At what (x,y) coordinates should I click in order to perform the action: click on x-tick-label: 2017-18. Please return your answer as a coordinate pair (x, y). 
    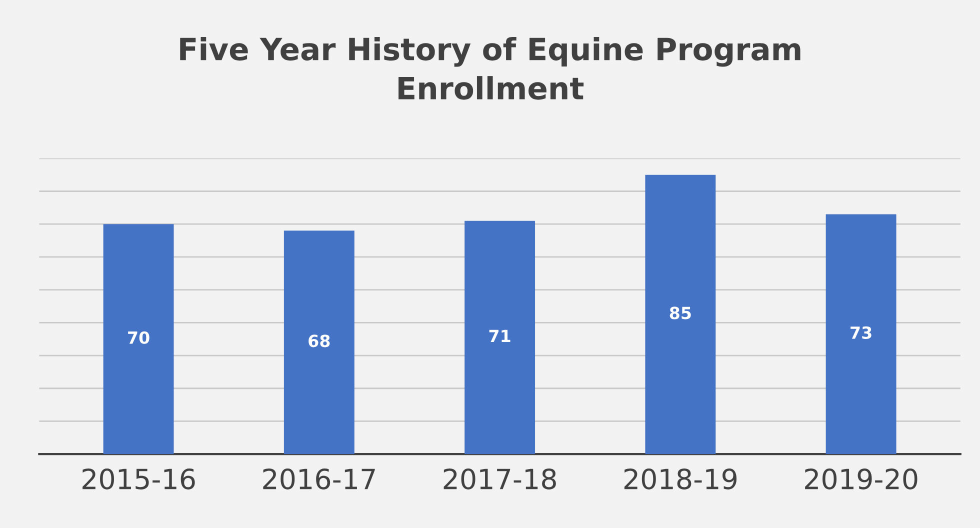
    Looking at the image, I should click on (500, 479).